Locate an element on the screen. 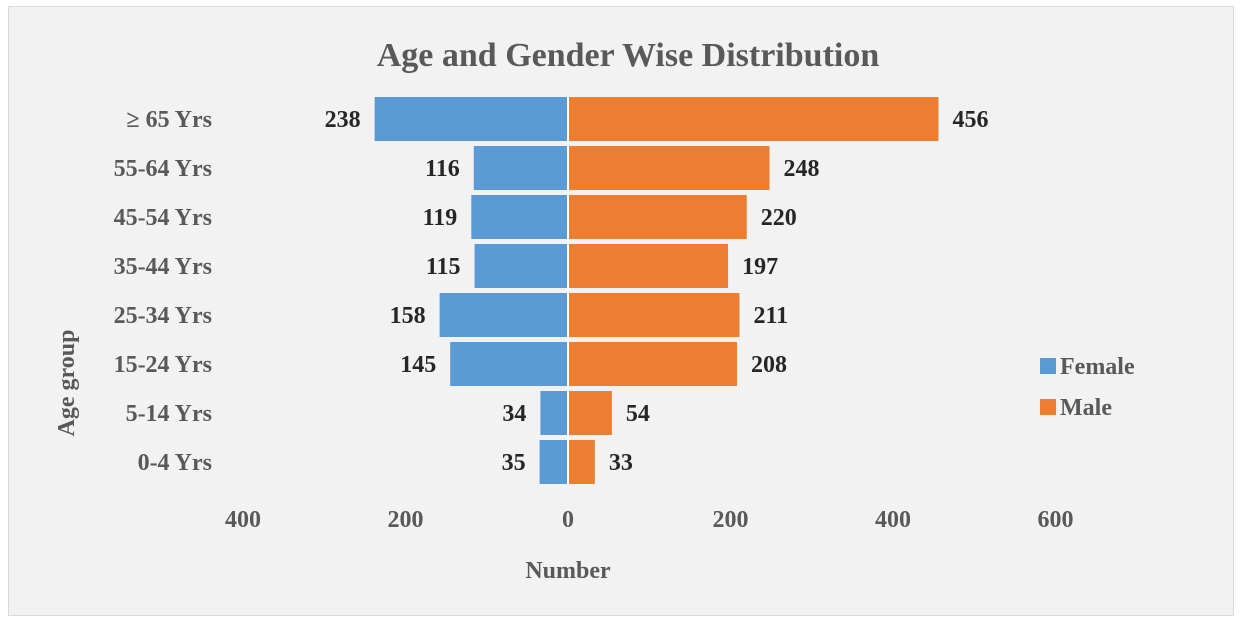  data-label-female: 116 is located at coordinates (442, 169).